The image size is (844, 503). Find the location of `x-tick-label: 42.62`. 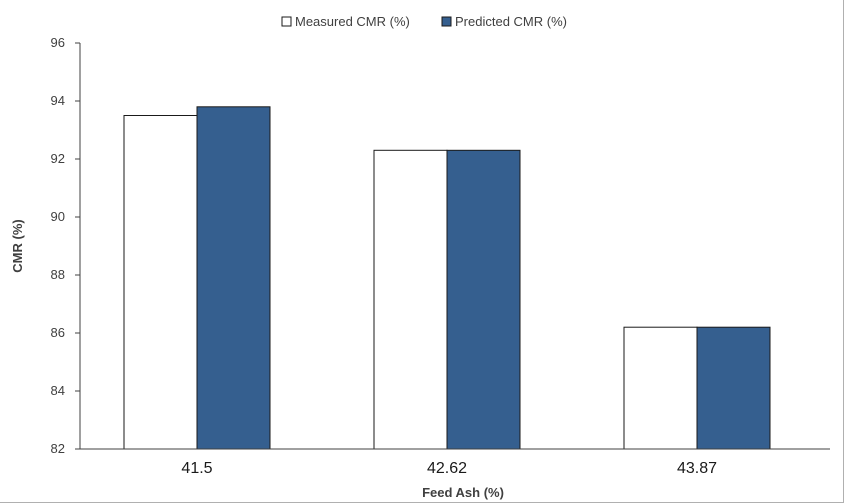

x-tick-label: 42.62 is located at coordinates (447, 468).